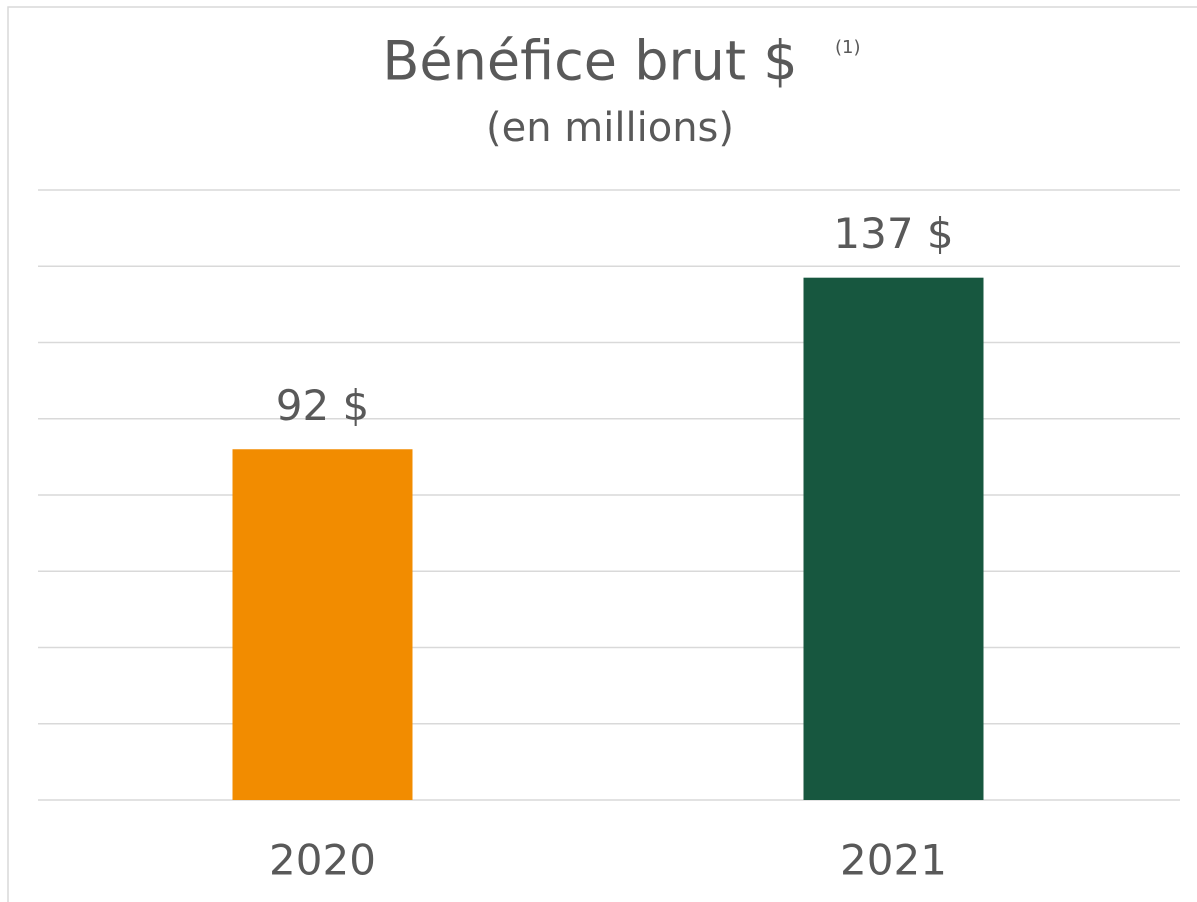 The image size is (1197, 902). What do you see at coordinates (322, 860) in the screenshot?
I see `x-tick-label: 2020` at bounding box center [322, 860].